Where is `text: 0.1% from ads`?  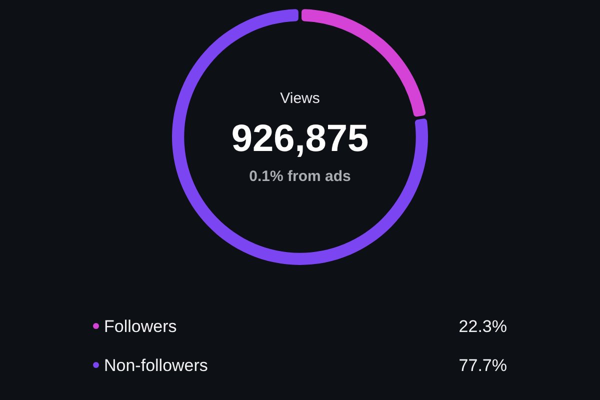
text: 0.1% from ads is located at coordinates (300, 176).